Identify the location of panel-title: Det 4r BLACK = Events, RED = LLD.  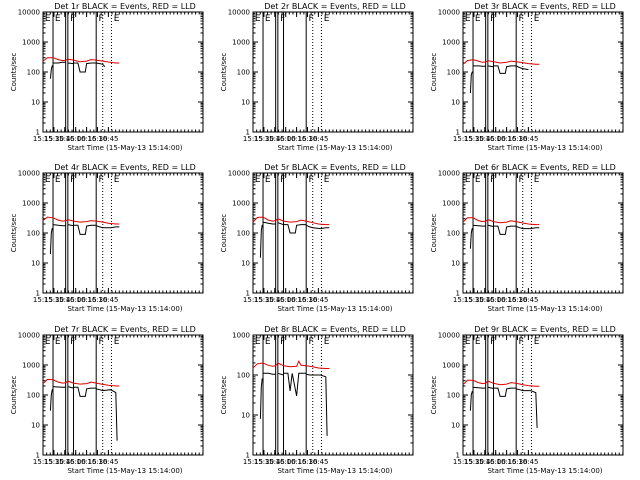
(125, 167).